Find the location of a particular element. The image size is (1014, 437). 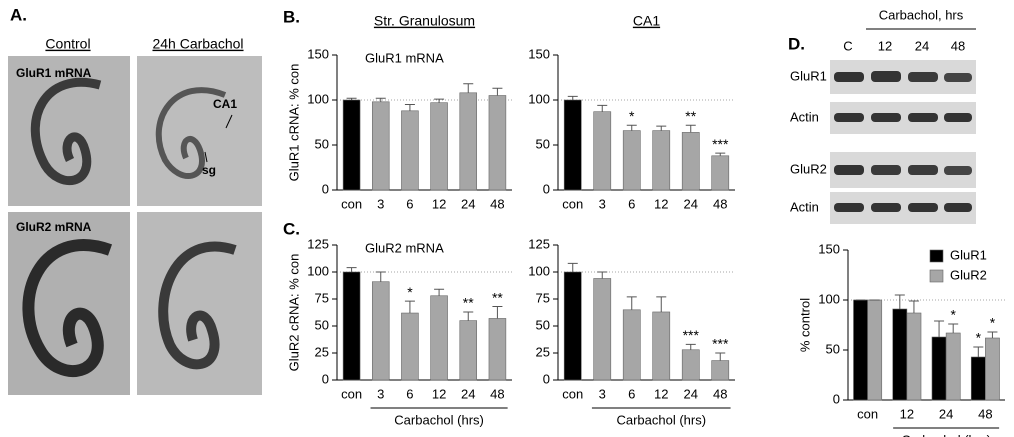

blot-label: GluR1 is located at coordinates (808, 75).